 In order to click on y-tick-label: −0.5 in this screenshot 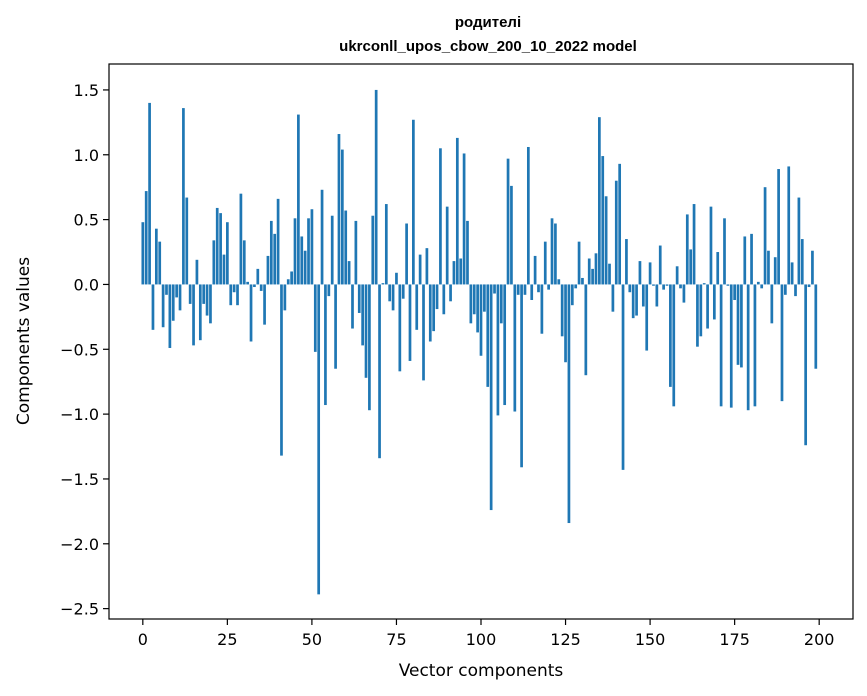, I will do `click(79, 349)`.